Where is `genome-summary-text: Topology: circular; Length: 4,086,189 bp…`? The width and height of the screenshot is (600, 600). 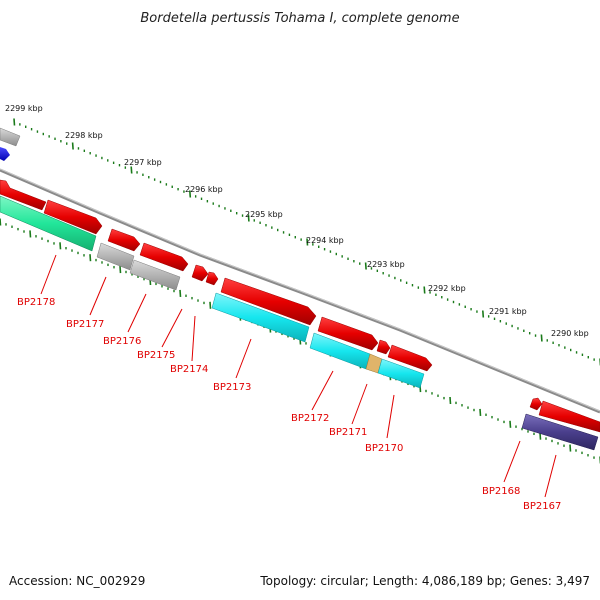
genome-summary-text: Topology: circular; Length: 4,086,189 bp… is located at coordinates (425, 581).